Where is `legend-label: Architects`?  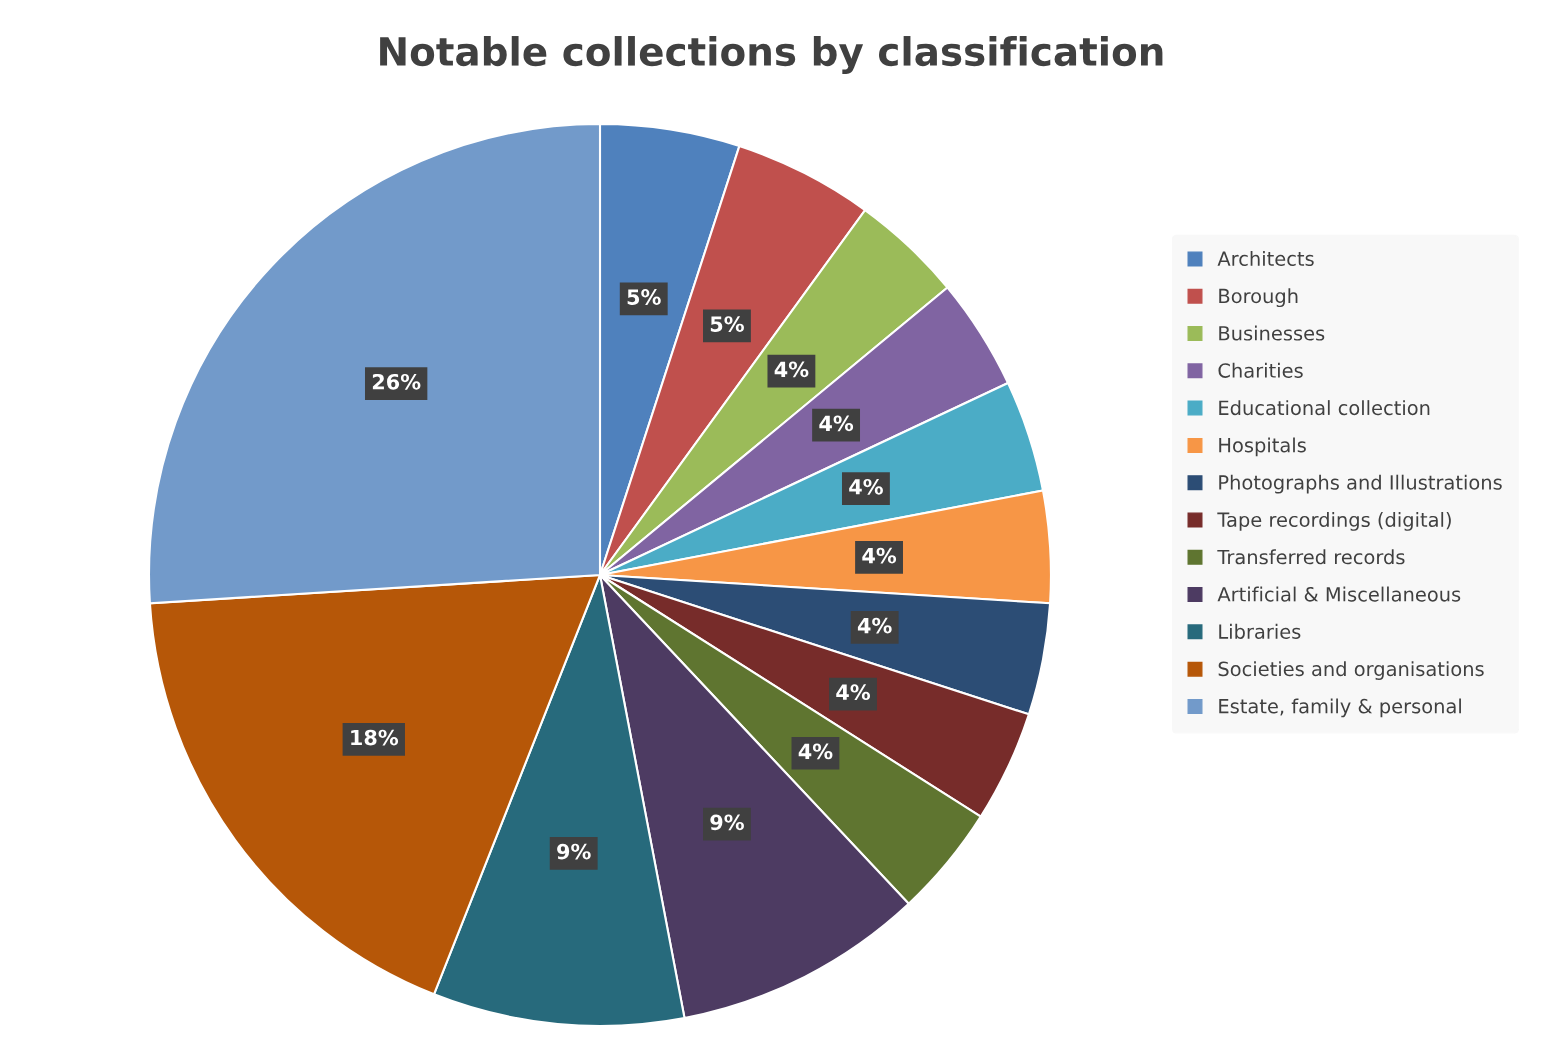 legend-label: Architects is located at coordinates (1265, 258).